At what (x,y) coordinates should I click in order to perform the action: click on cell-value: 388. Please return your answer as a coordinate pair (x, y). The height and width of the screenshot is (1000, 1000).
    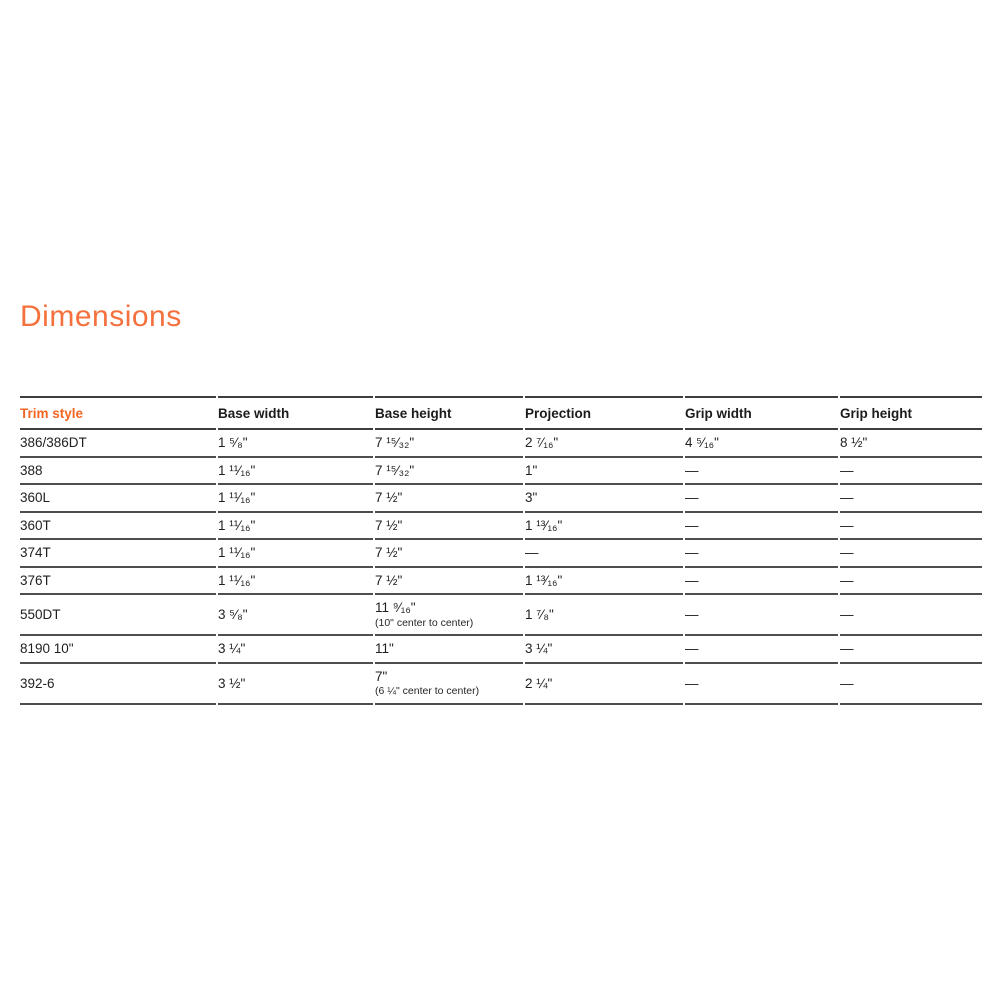
    Looking at the image, I should click on (31, 470).